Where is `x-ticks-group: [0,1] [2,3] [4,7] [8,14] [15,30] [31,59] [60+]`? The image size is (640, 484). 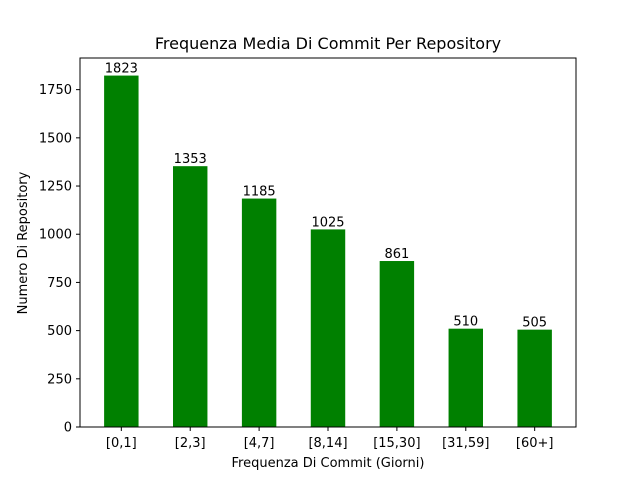 x-ticks-group: [0,1] [2,3] [4,7] [8,14] [15,30] [31,59] [60+] is located at coordinates (330, 439).